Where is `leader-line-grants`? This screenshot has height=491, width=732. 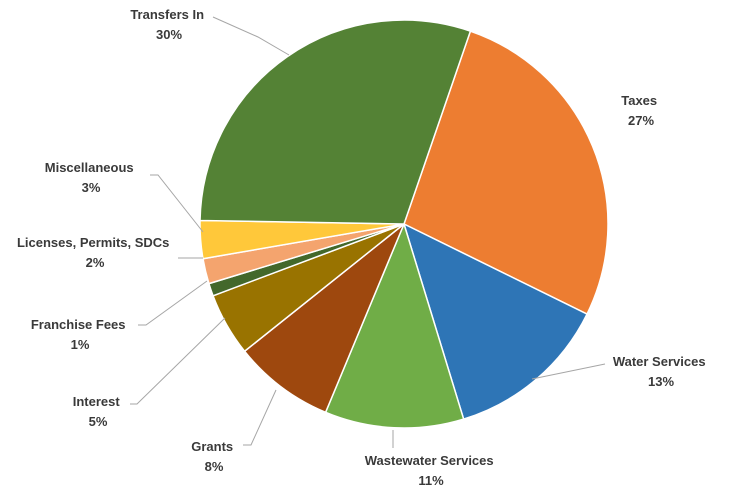 leader-line-grants is located at coordinates (260, 417).